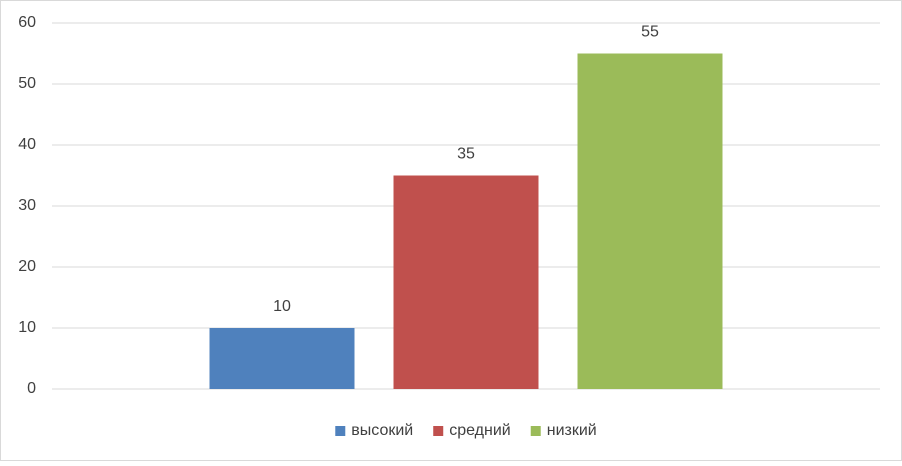  I want to click on legend-label: средний, so click(480, 430).